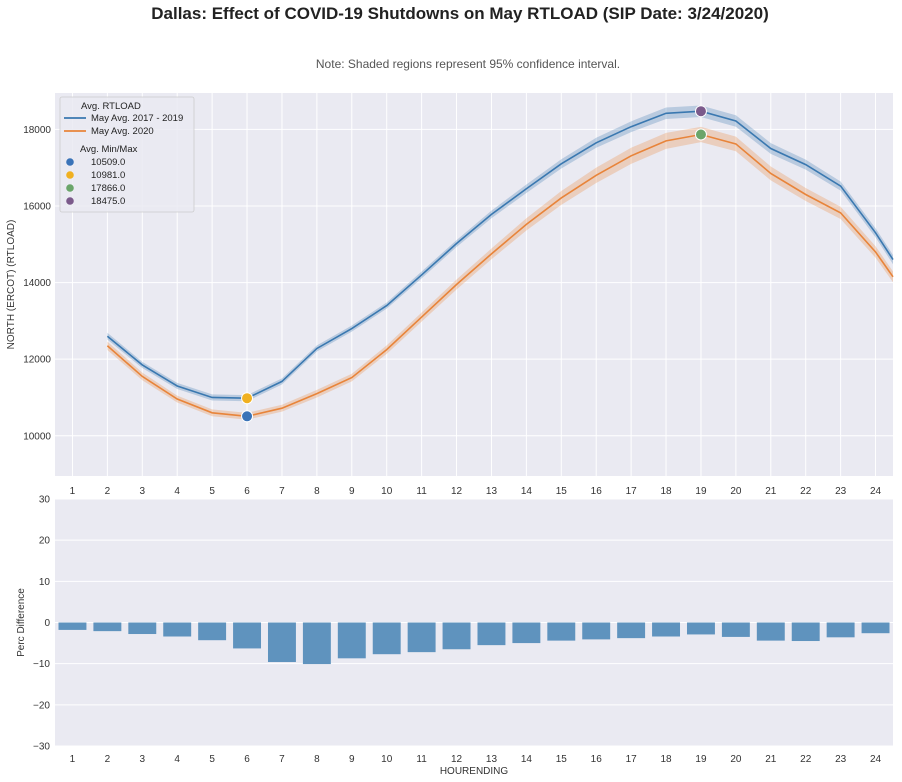 The image size is (902, 782). What do you see at coordinates (41, 747) in the screenshot?
I see `y-tick-label: −30` at bounding box center [41, 747].